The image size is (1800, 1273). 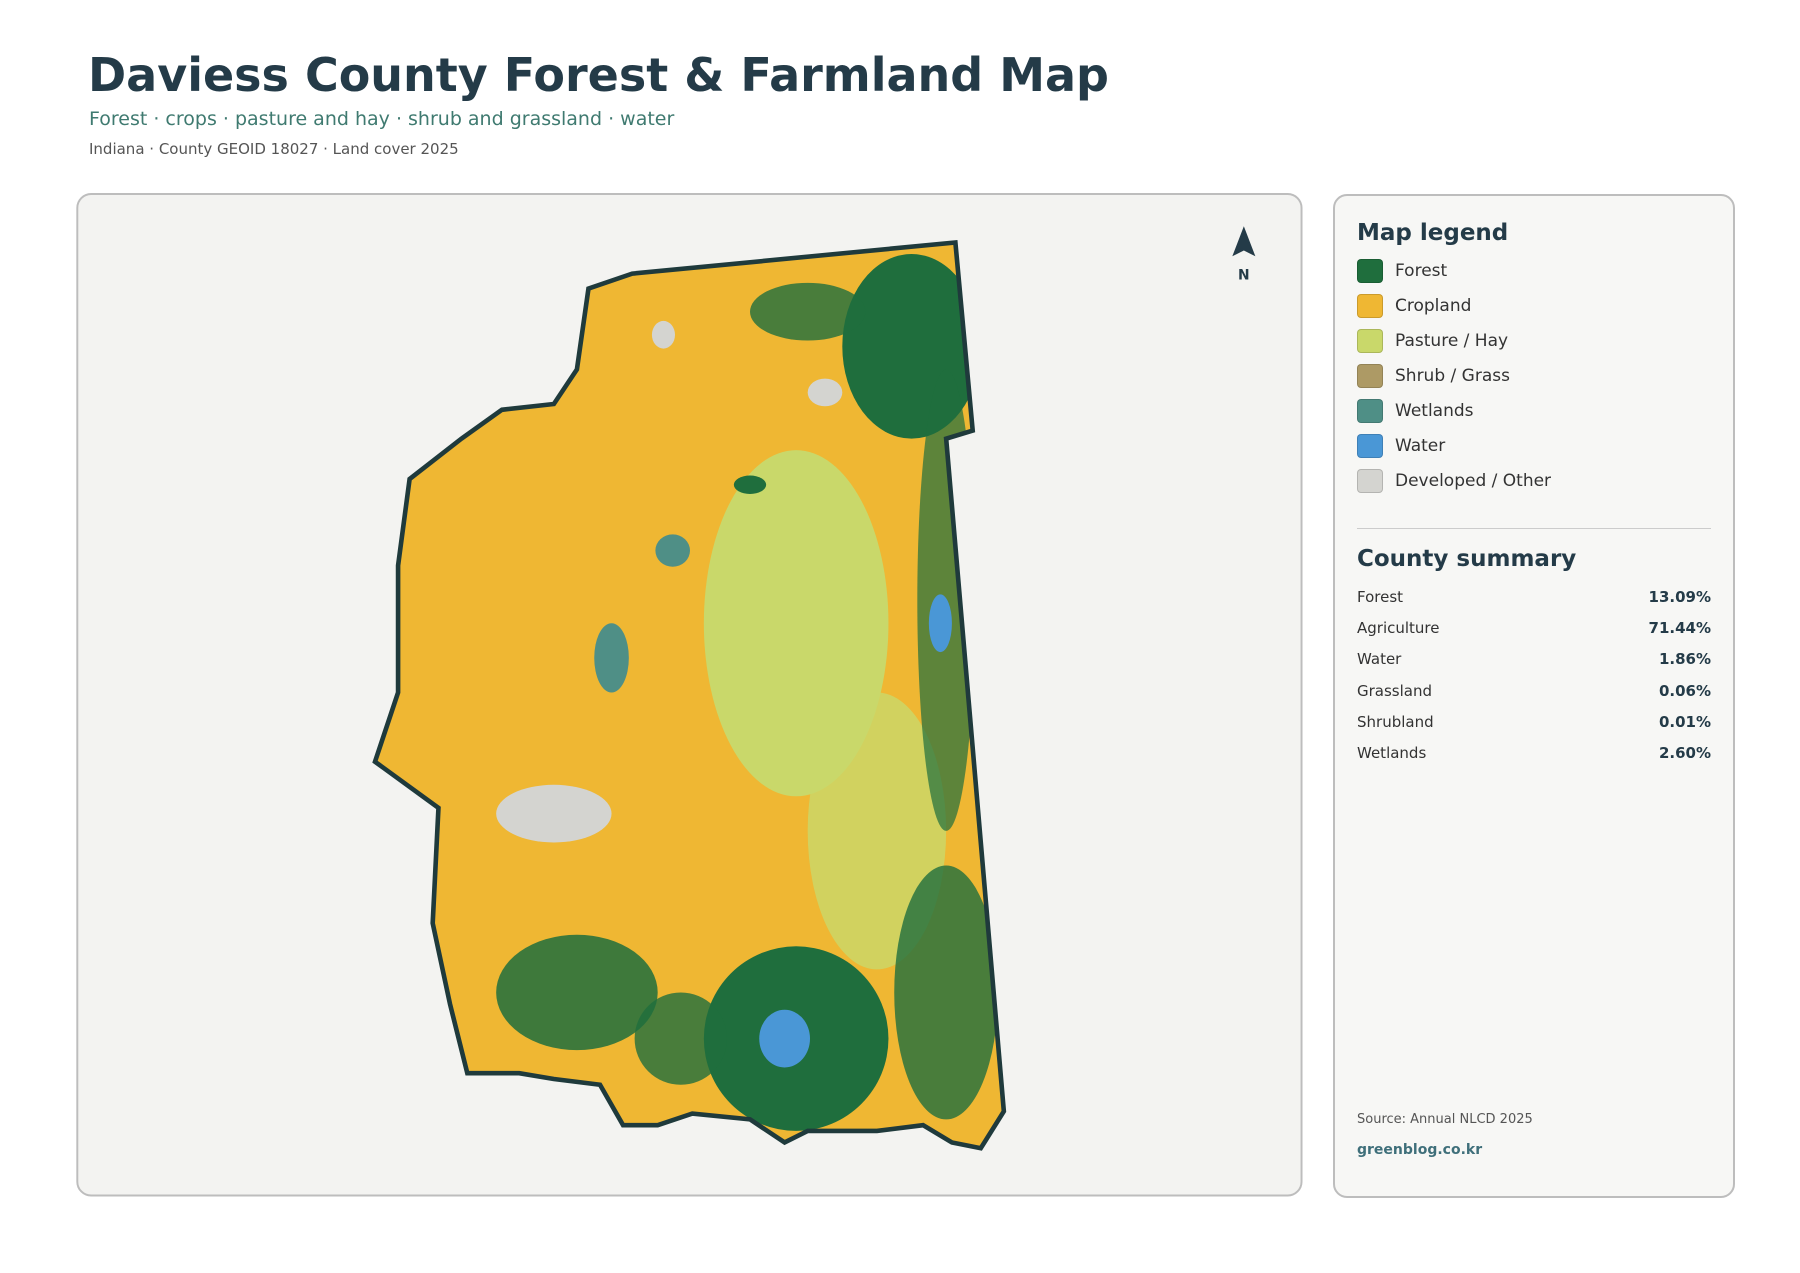 I want to click on summary-row: Water 1.86%, so click(x=1534, y=659).